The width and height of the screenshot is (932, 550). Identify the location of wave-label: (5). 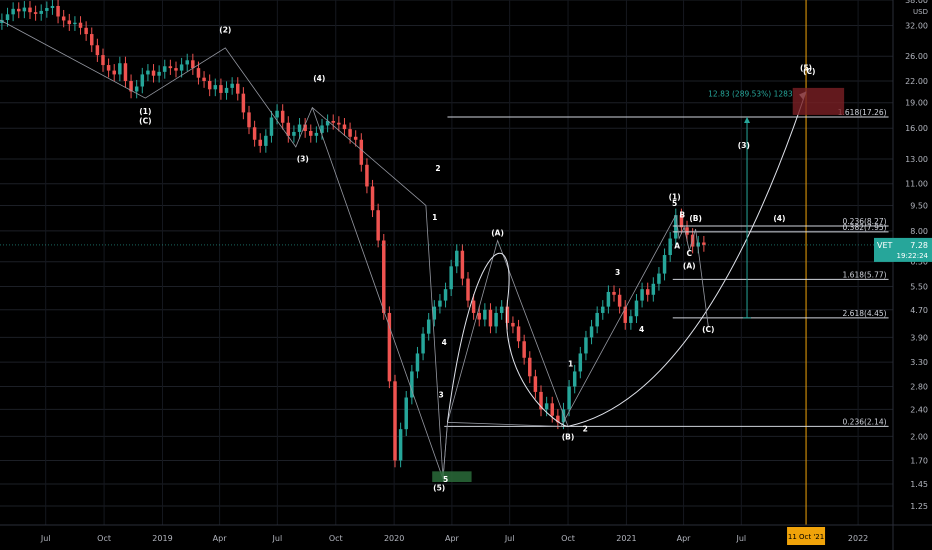
(806, 68).